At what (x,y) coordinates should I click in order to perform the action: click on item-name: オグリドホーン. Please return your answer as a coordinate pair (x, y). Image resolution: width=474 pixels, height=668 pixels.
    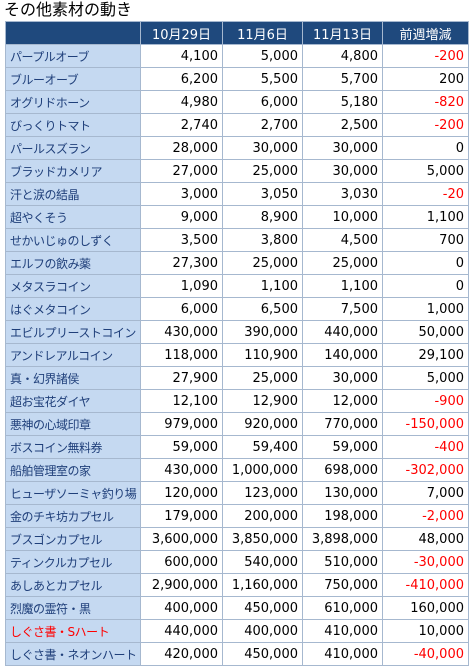
    Looking at the image, I should click on (73, 102).